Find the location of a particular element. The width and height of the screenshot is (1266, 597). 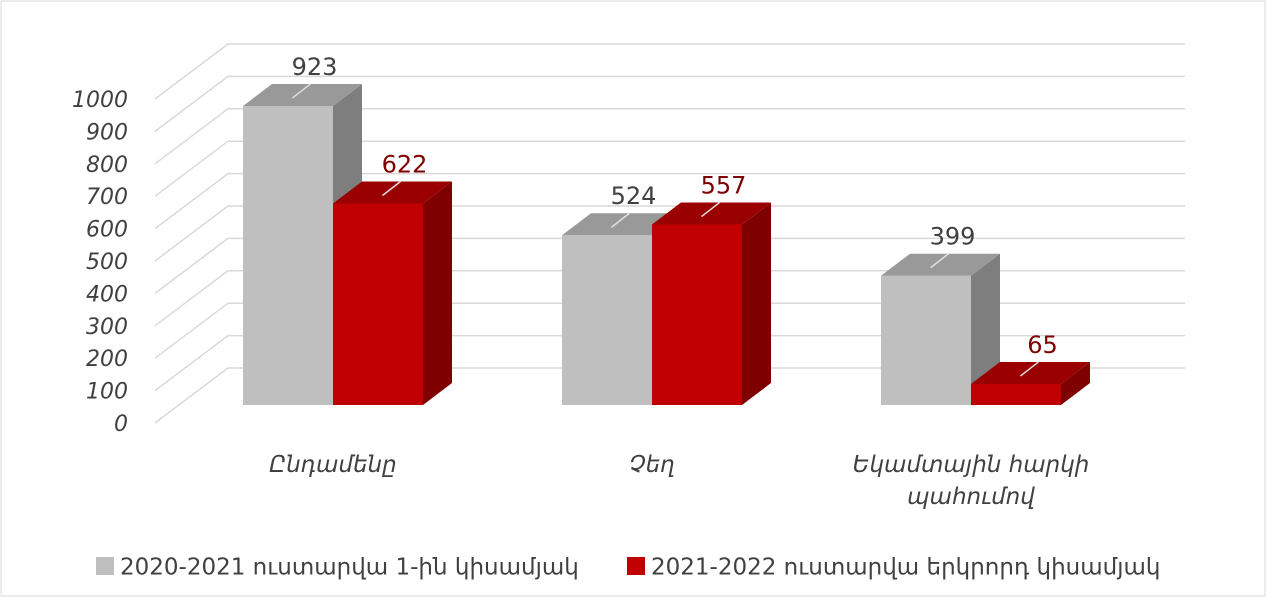

y-tick-label: 500 is located at coordinates (107, 262).